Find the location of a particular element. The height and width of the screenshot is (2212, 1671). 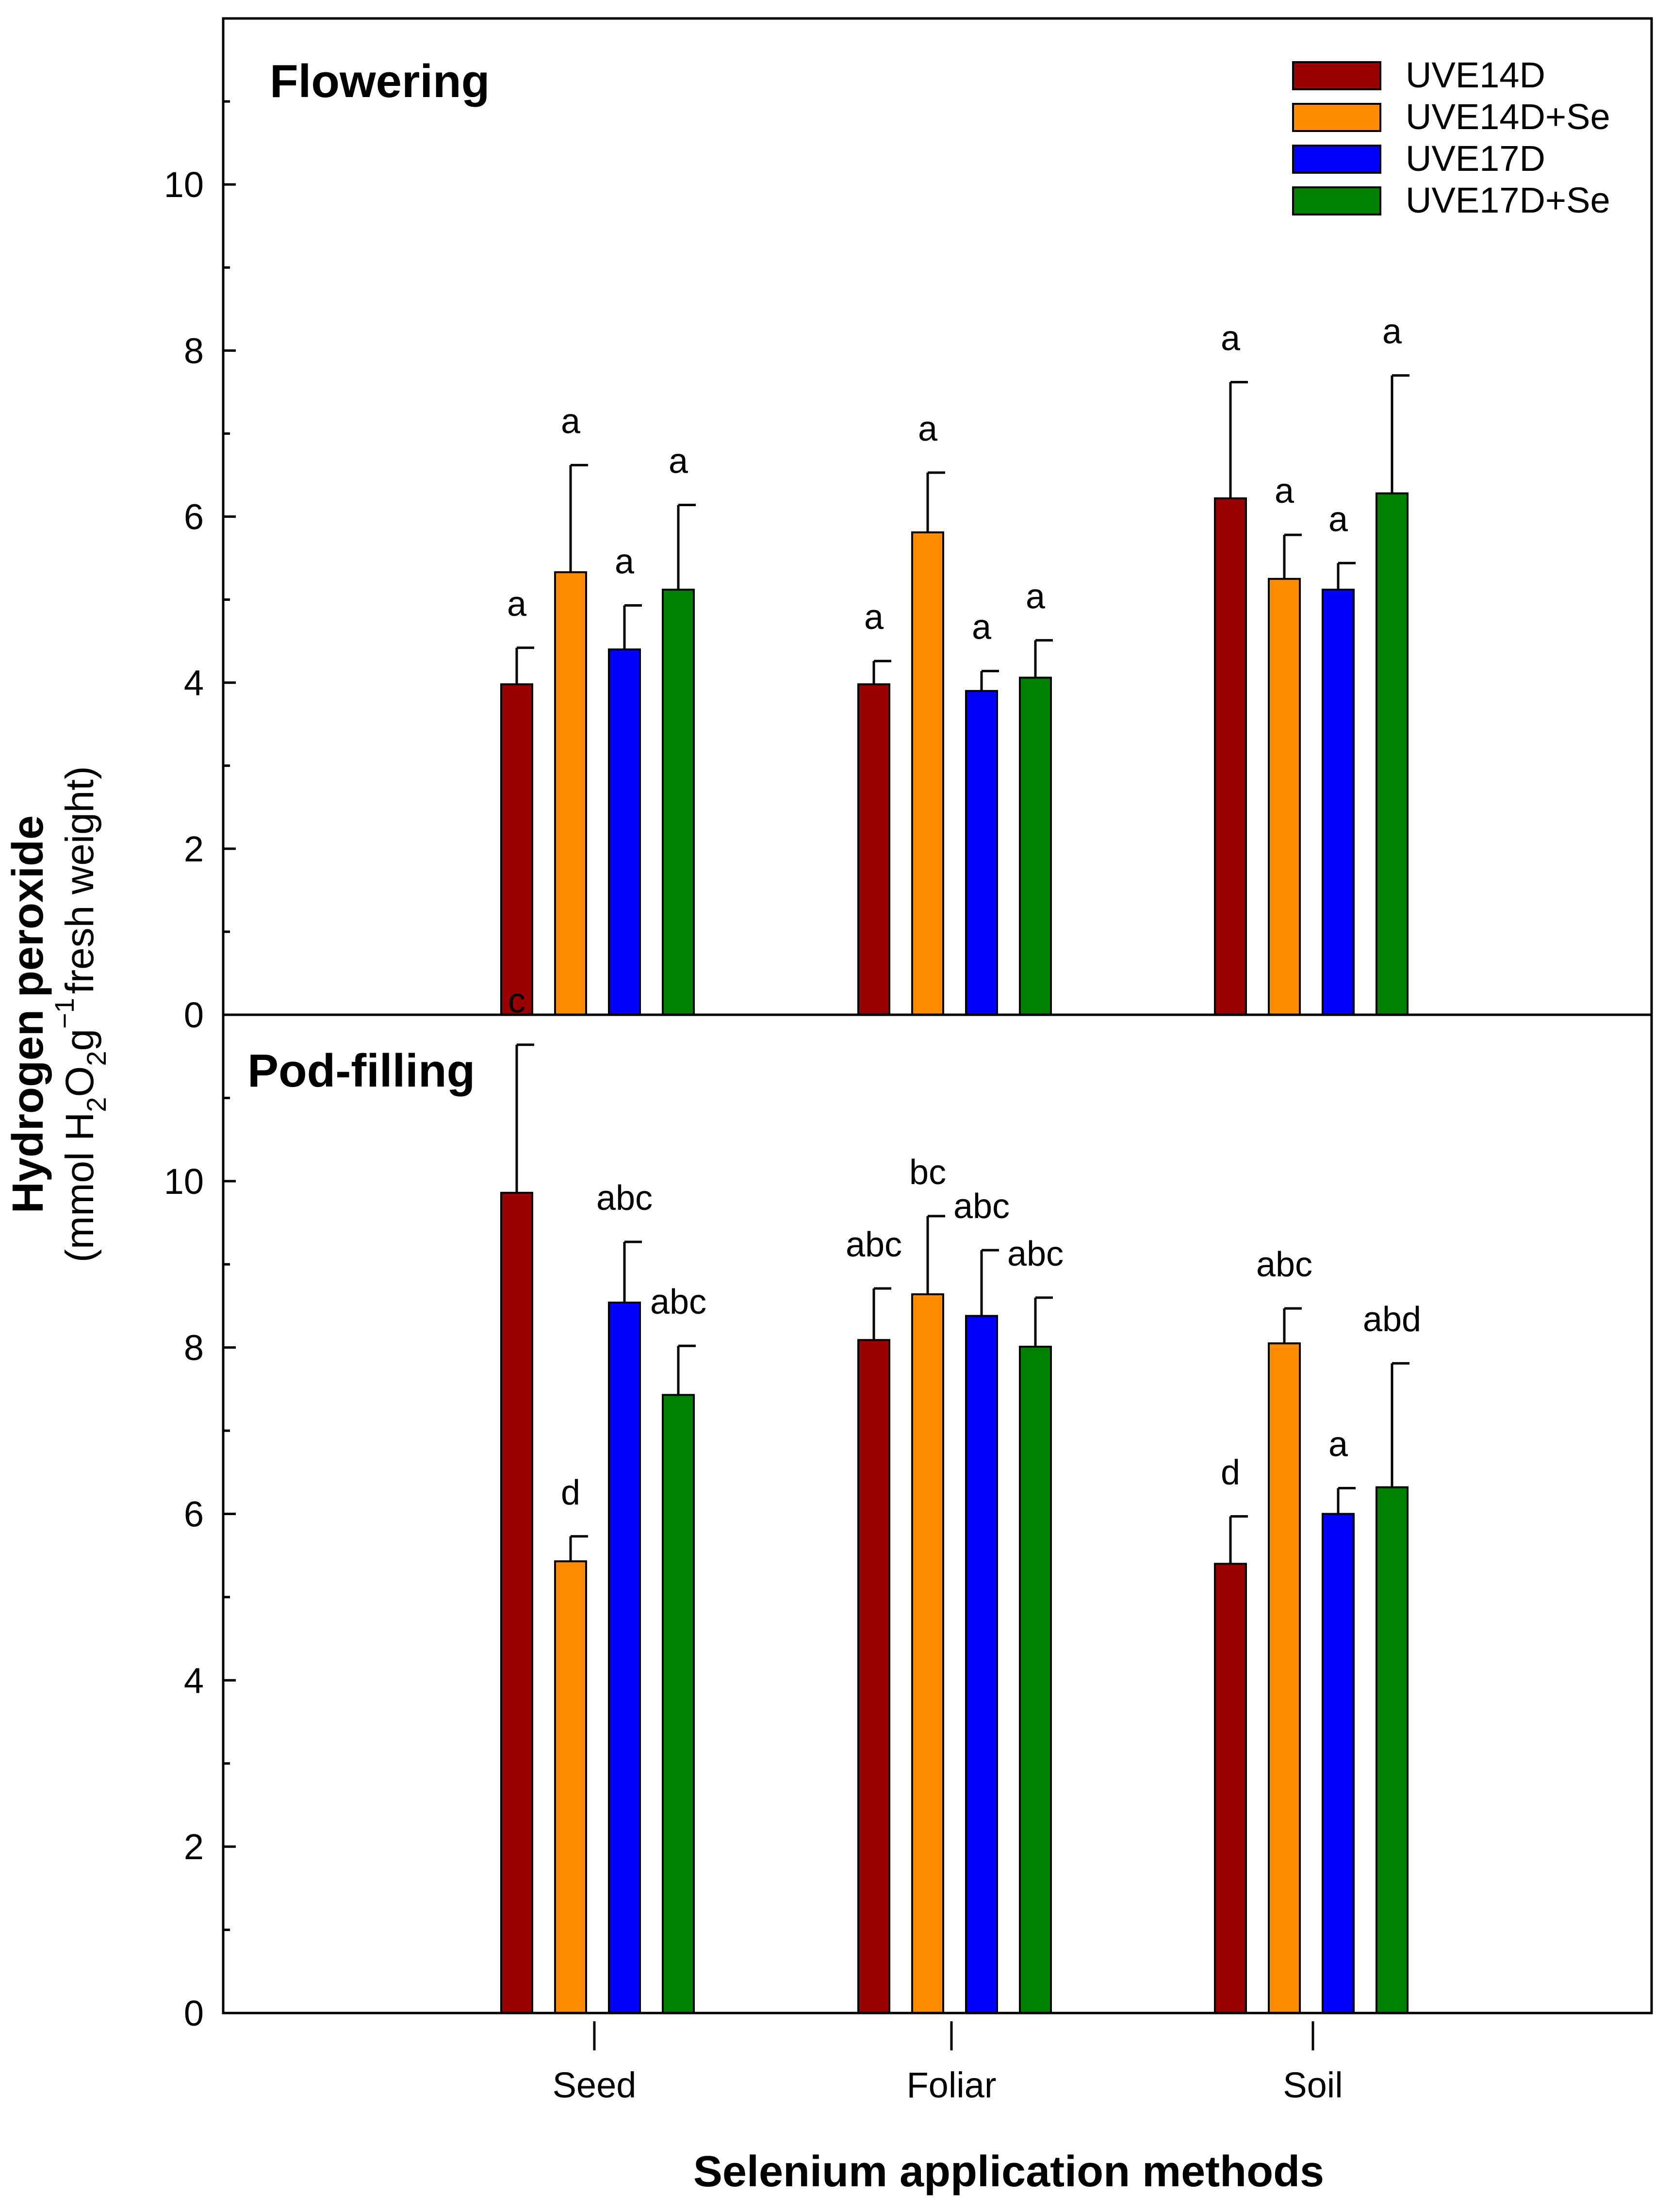

legend-swatch-uve14d-plus-se is located at coordinates (1336, 117).